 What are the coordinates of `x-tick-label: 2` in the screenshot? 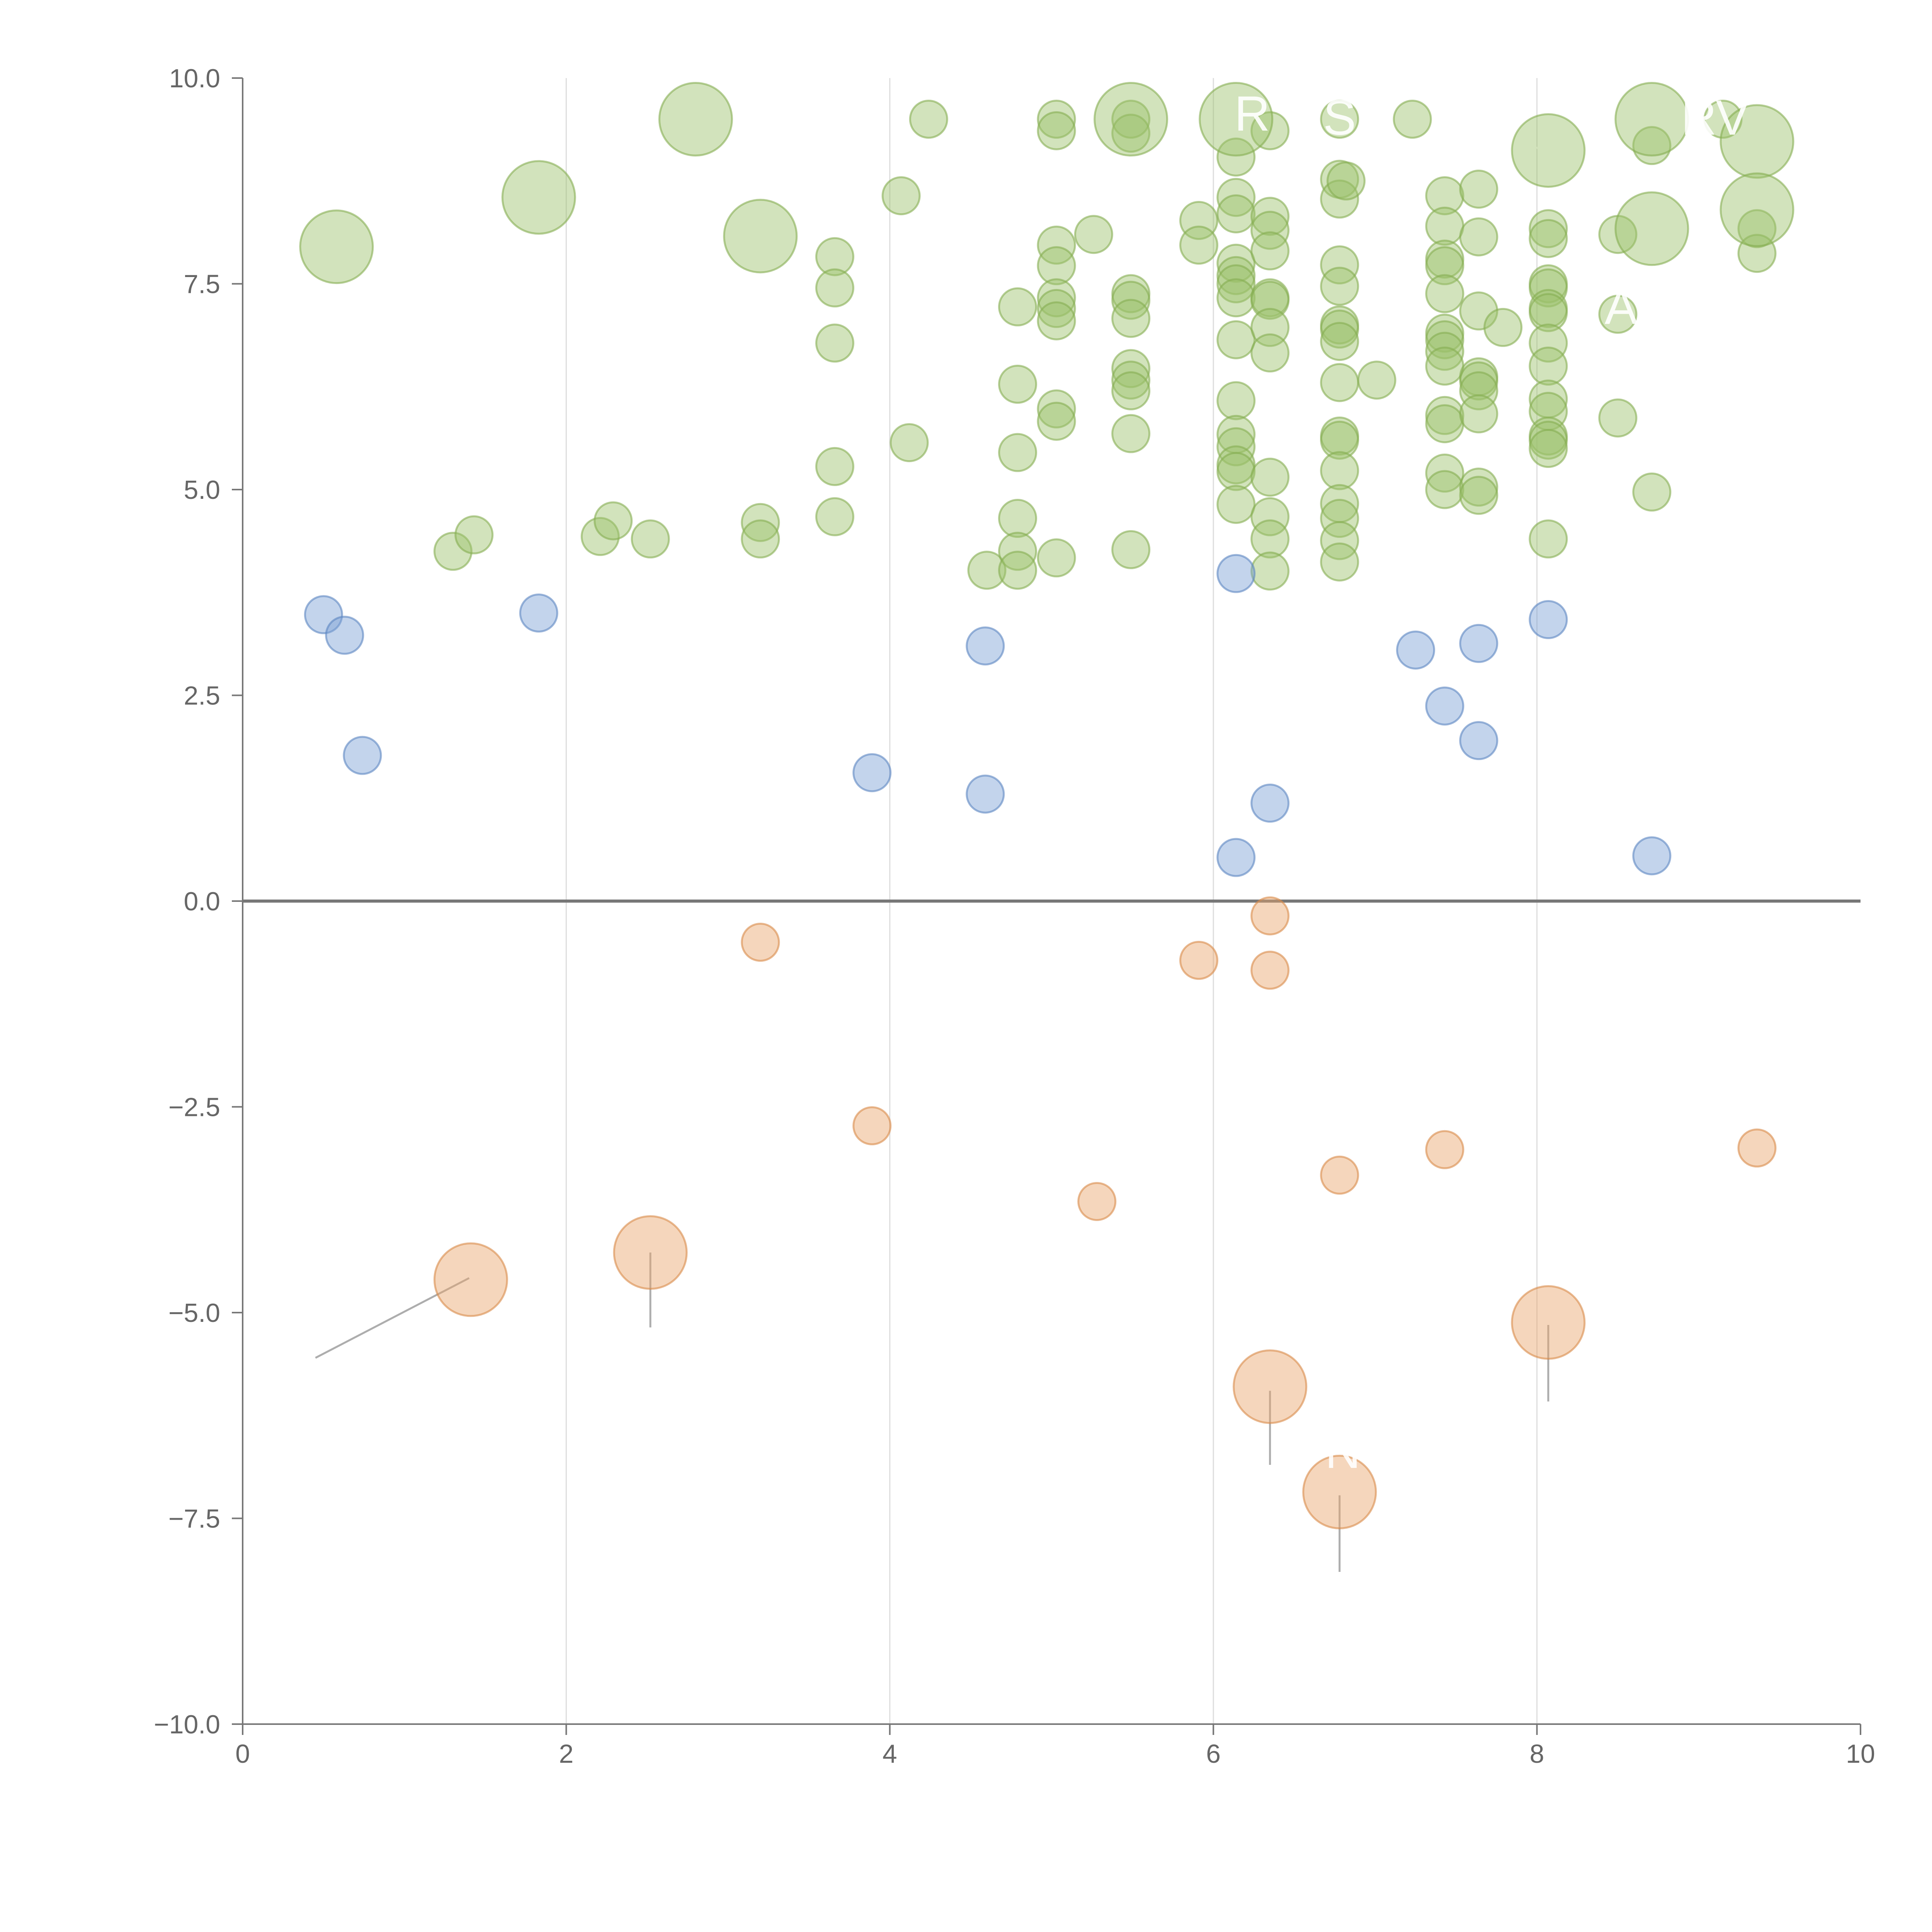 It's located at (566, 1754).